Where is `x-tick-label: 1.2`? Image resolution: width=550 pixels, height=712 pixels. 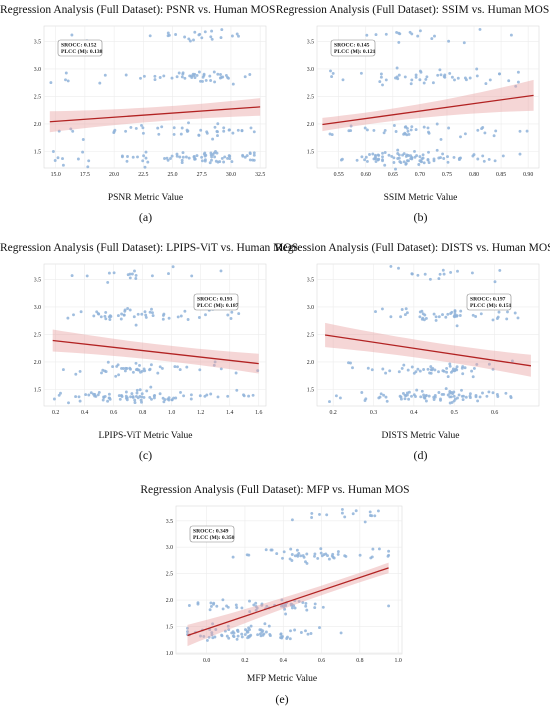
x-tick-label: 1.2 is located at coordinates (200, 413).